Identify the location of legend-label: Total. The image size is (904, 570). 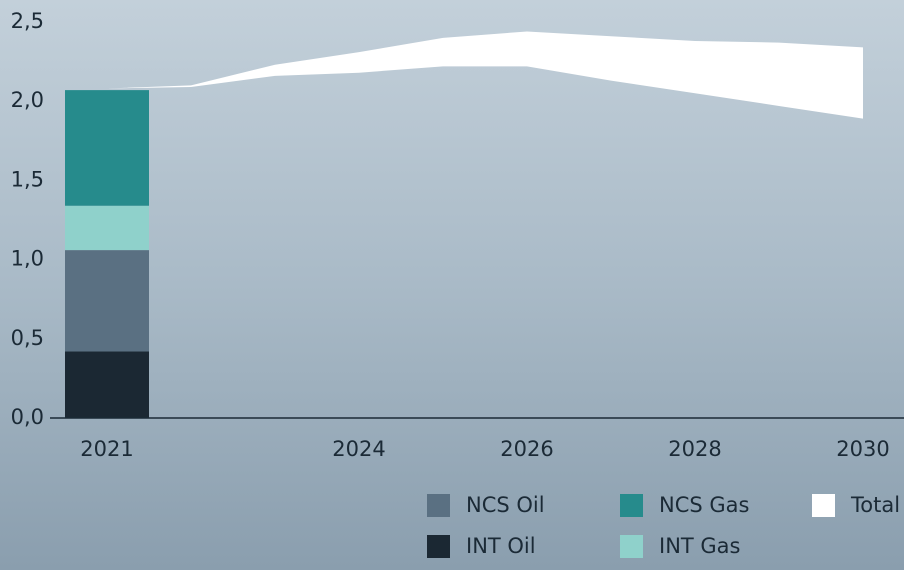
(875, 505).